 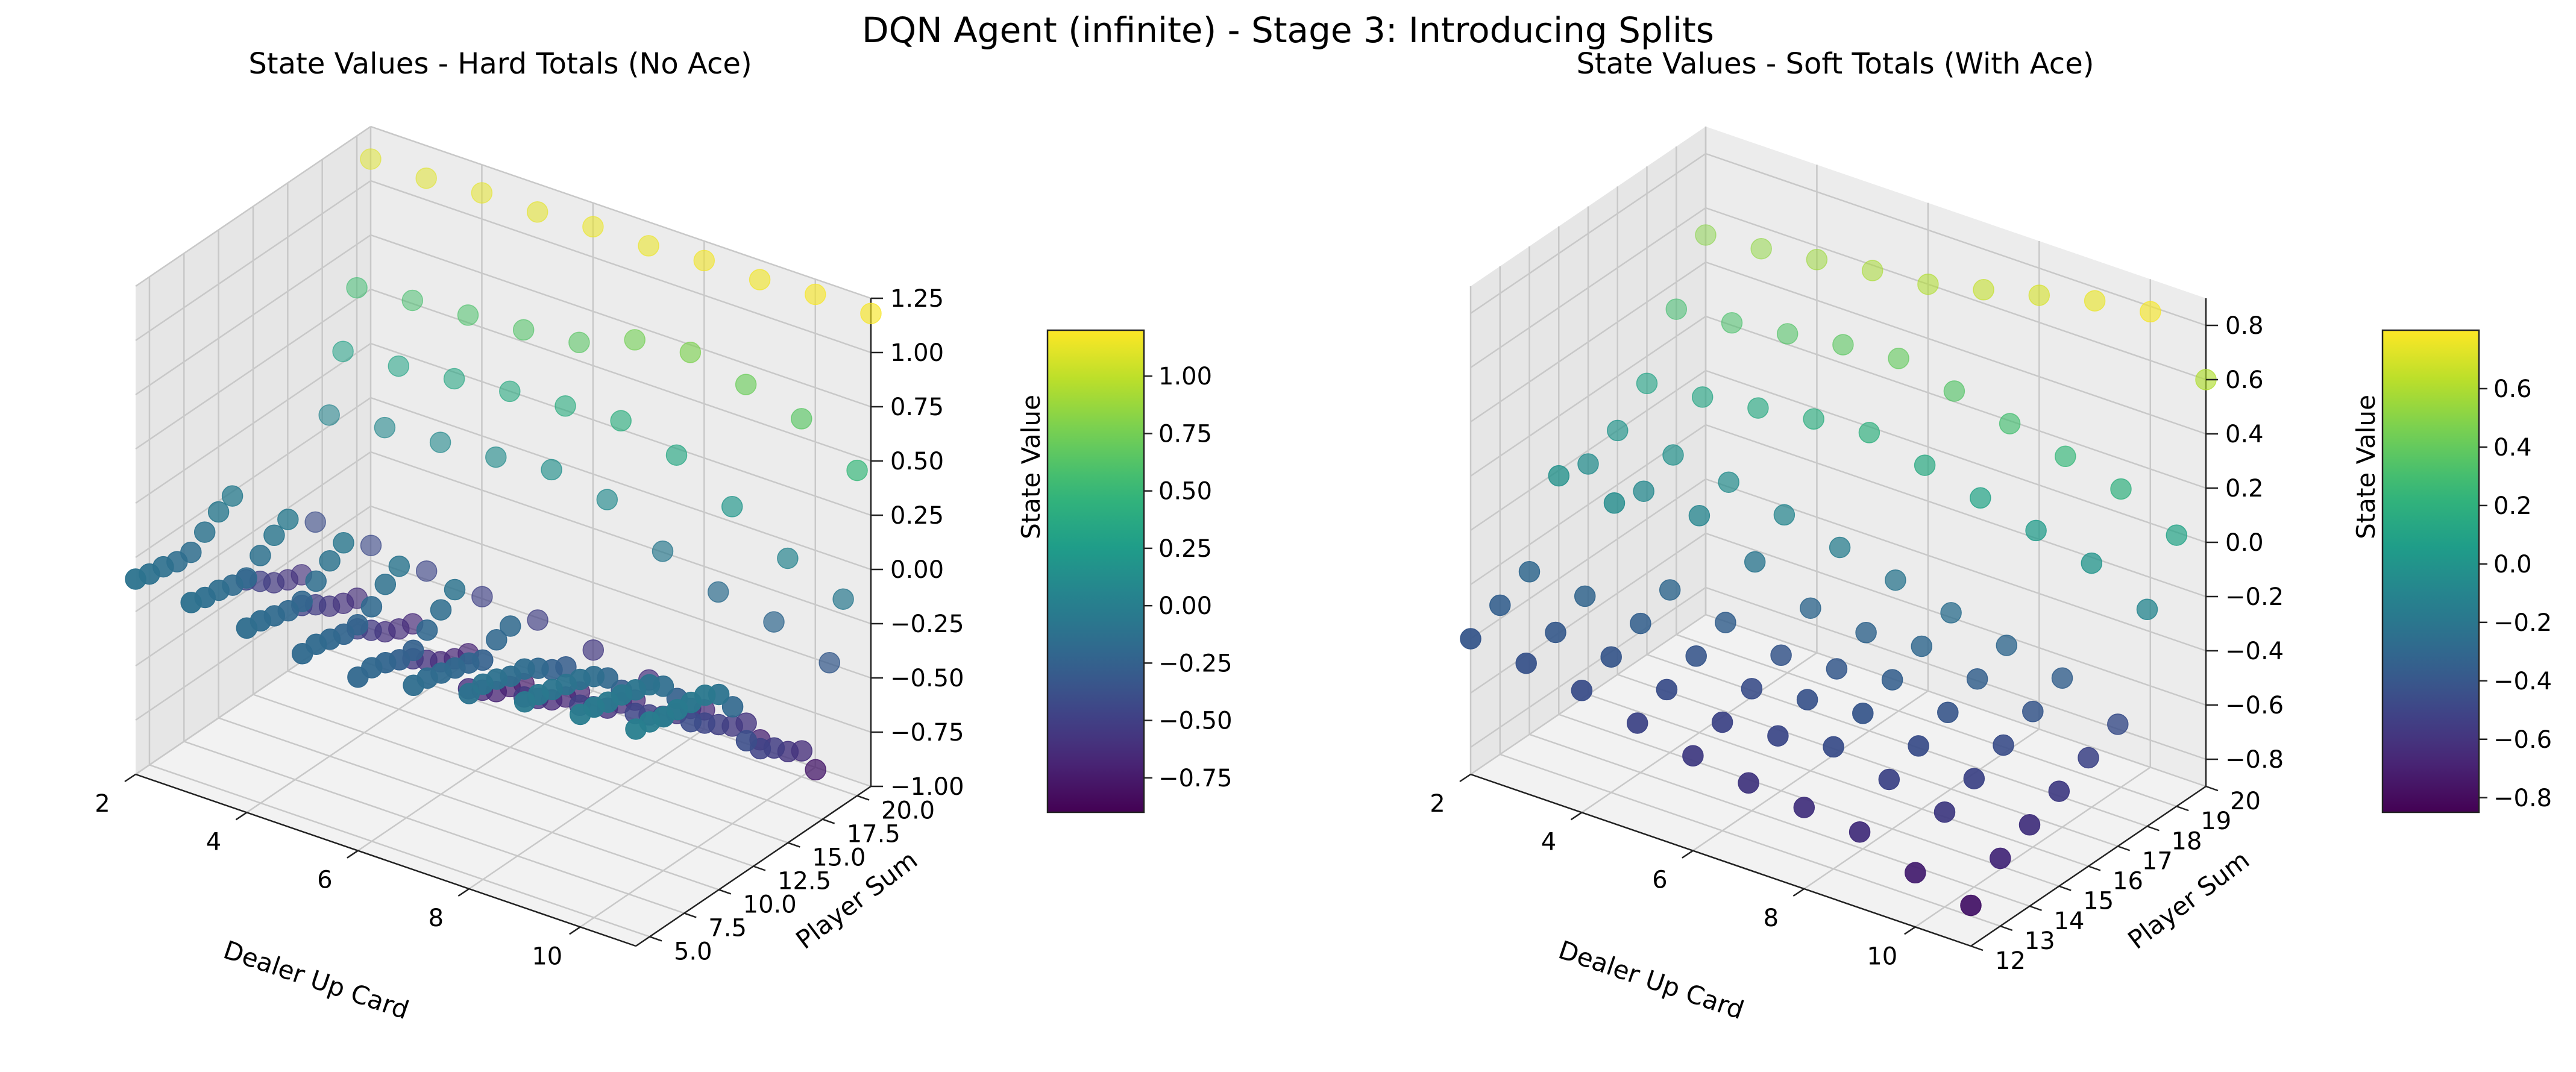 I want to click on y-tick-label: 18, so click(x=2187, y=841).